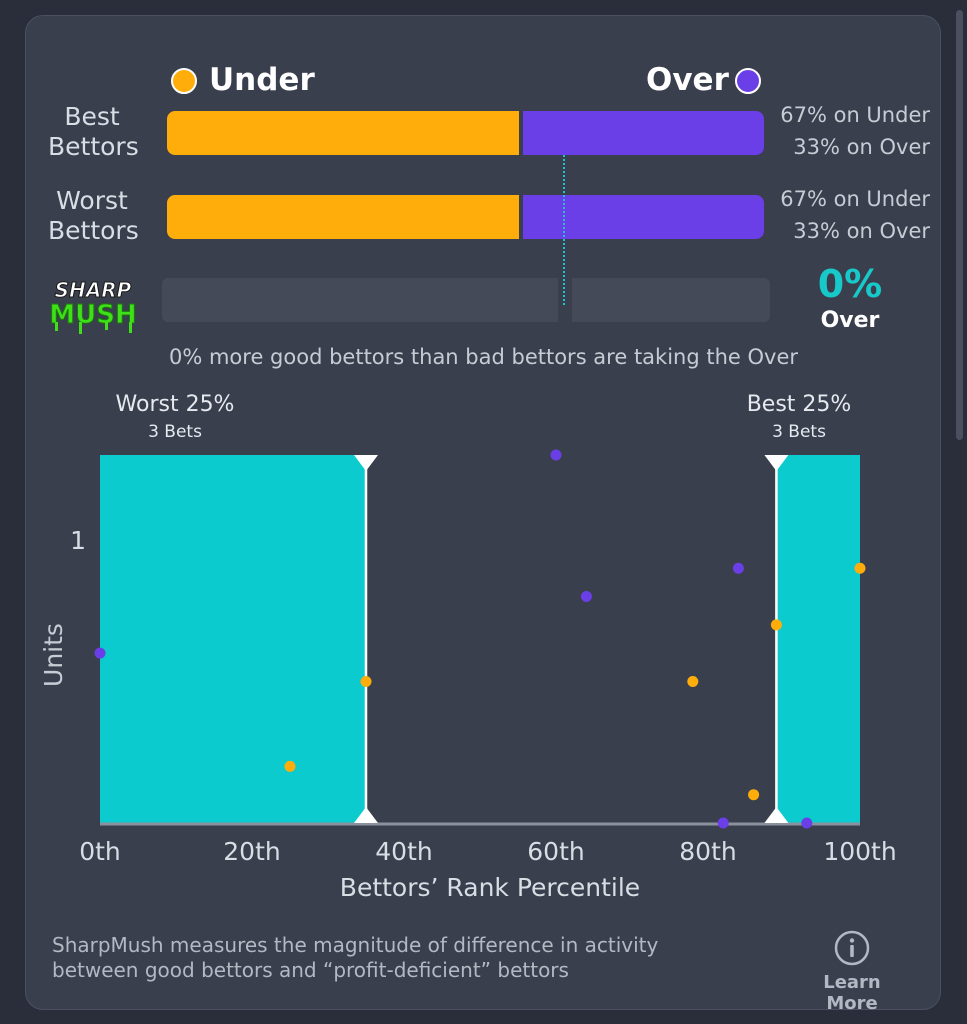 The image size is (967, 1024). I want to click on logo-sharp-text: SHARP, so click(93, 290).